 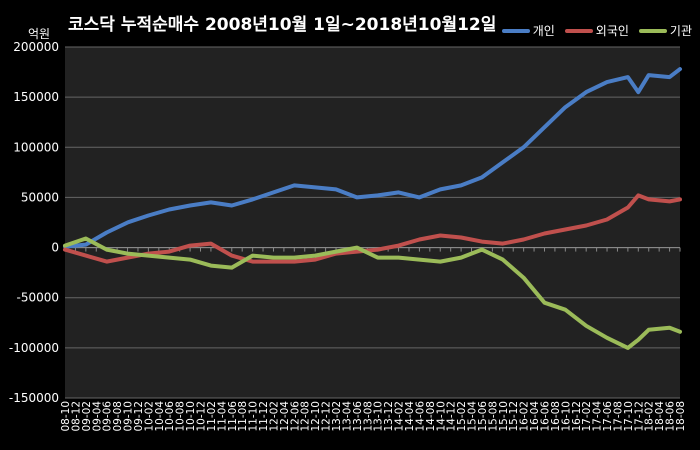 I want to click on x-tick-label: 11-08, so click(x=243, y=416).